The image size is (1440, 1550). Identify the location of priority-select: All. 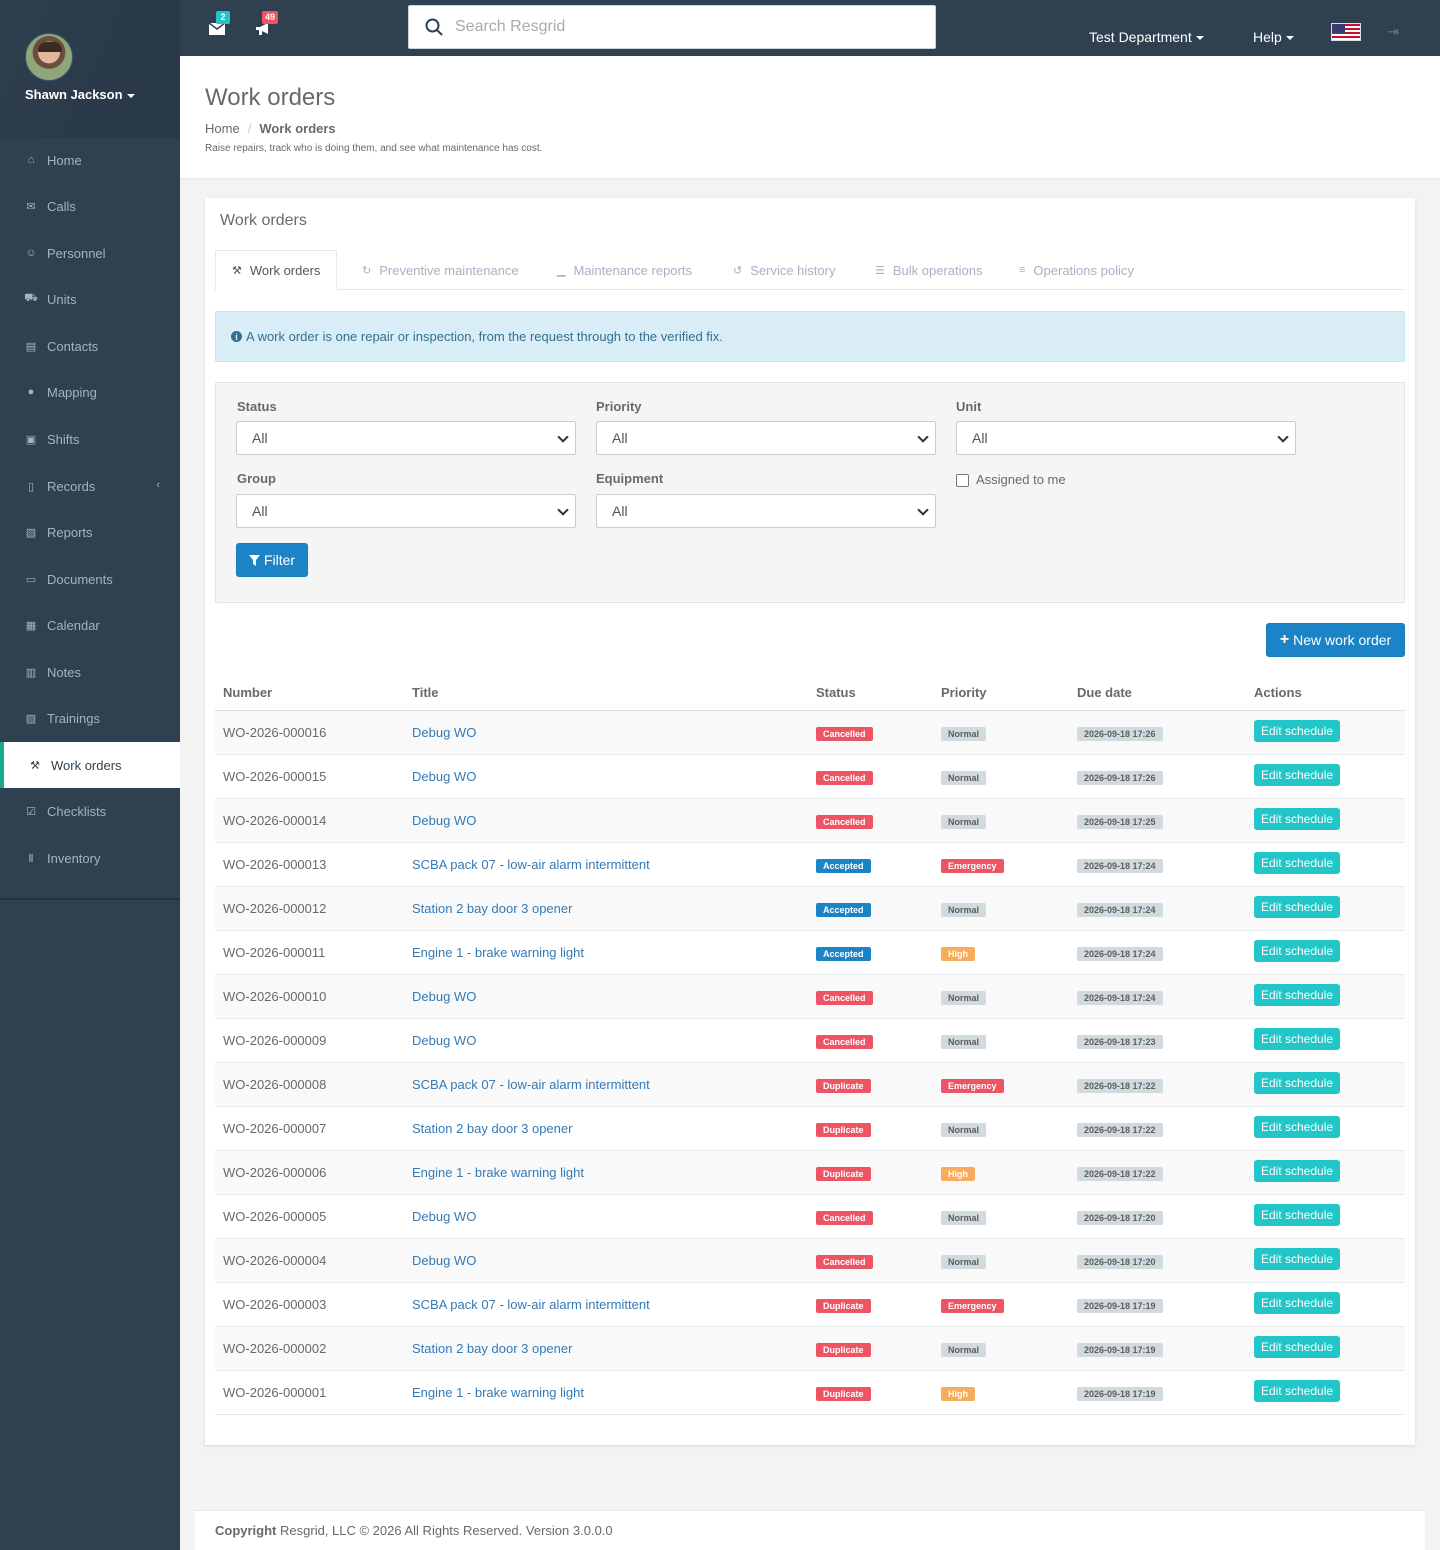
(766, 438).